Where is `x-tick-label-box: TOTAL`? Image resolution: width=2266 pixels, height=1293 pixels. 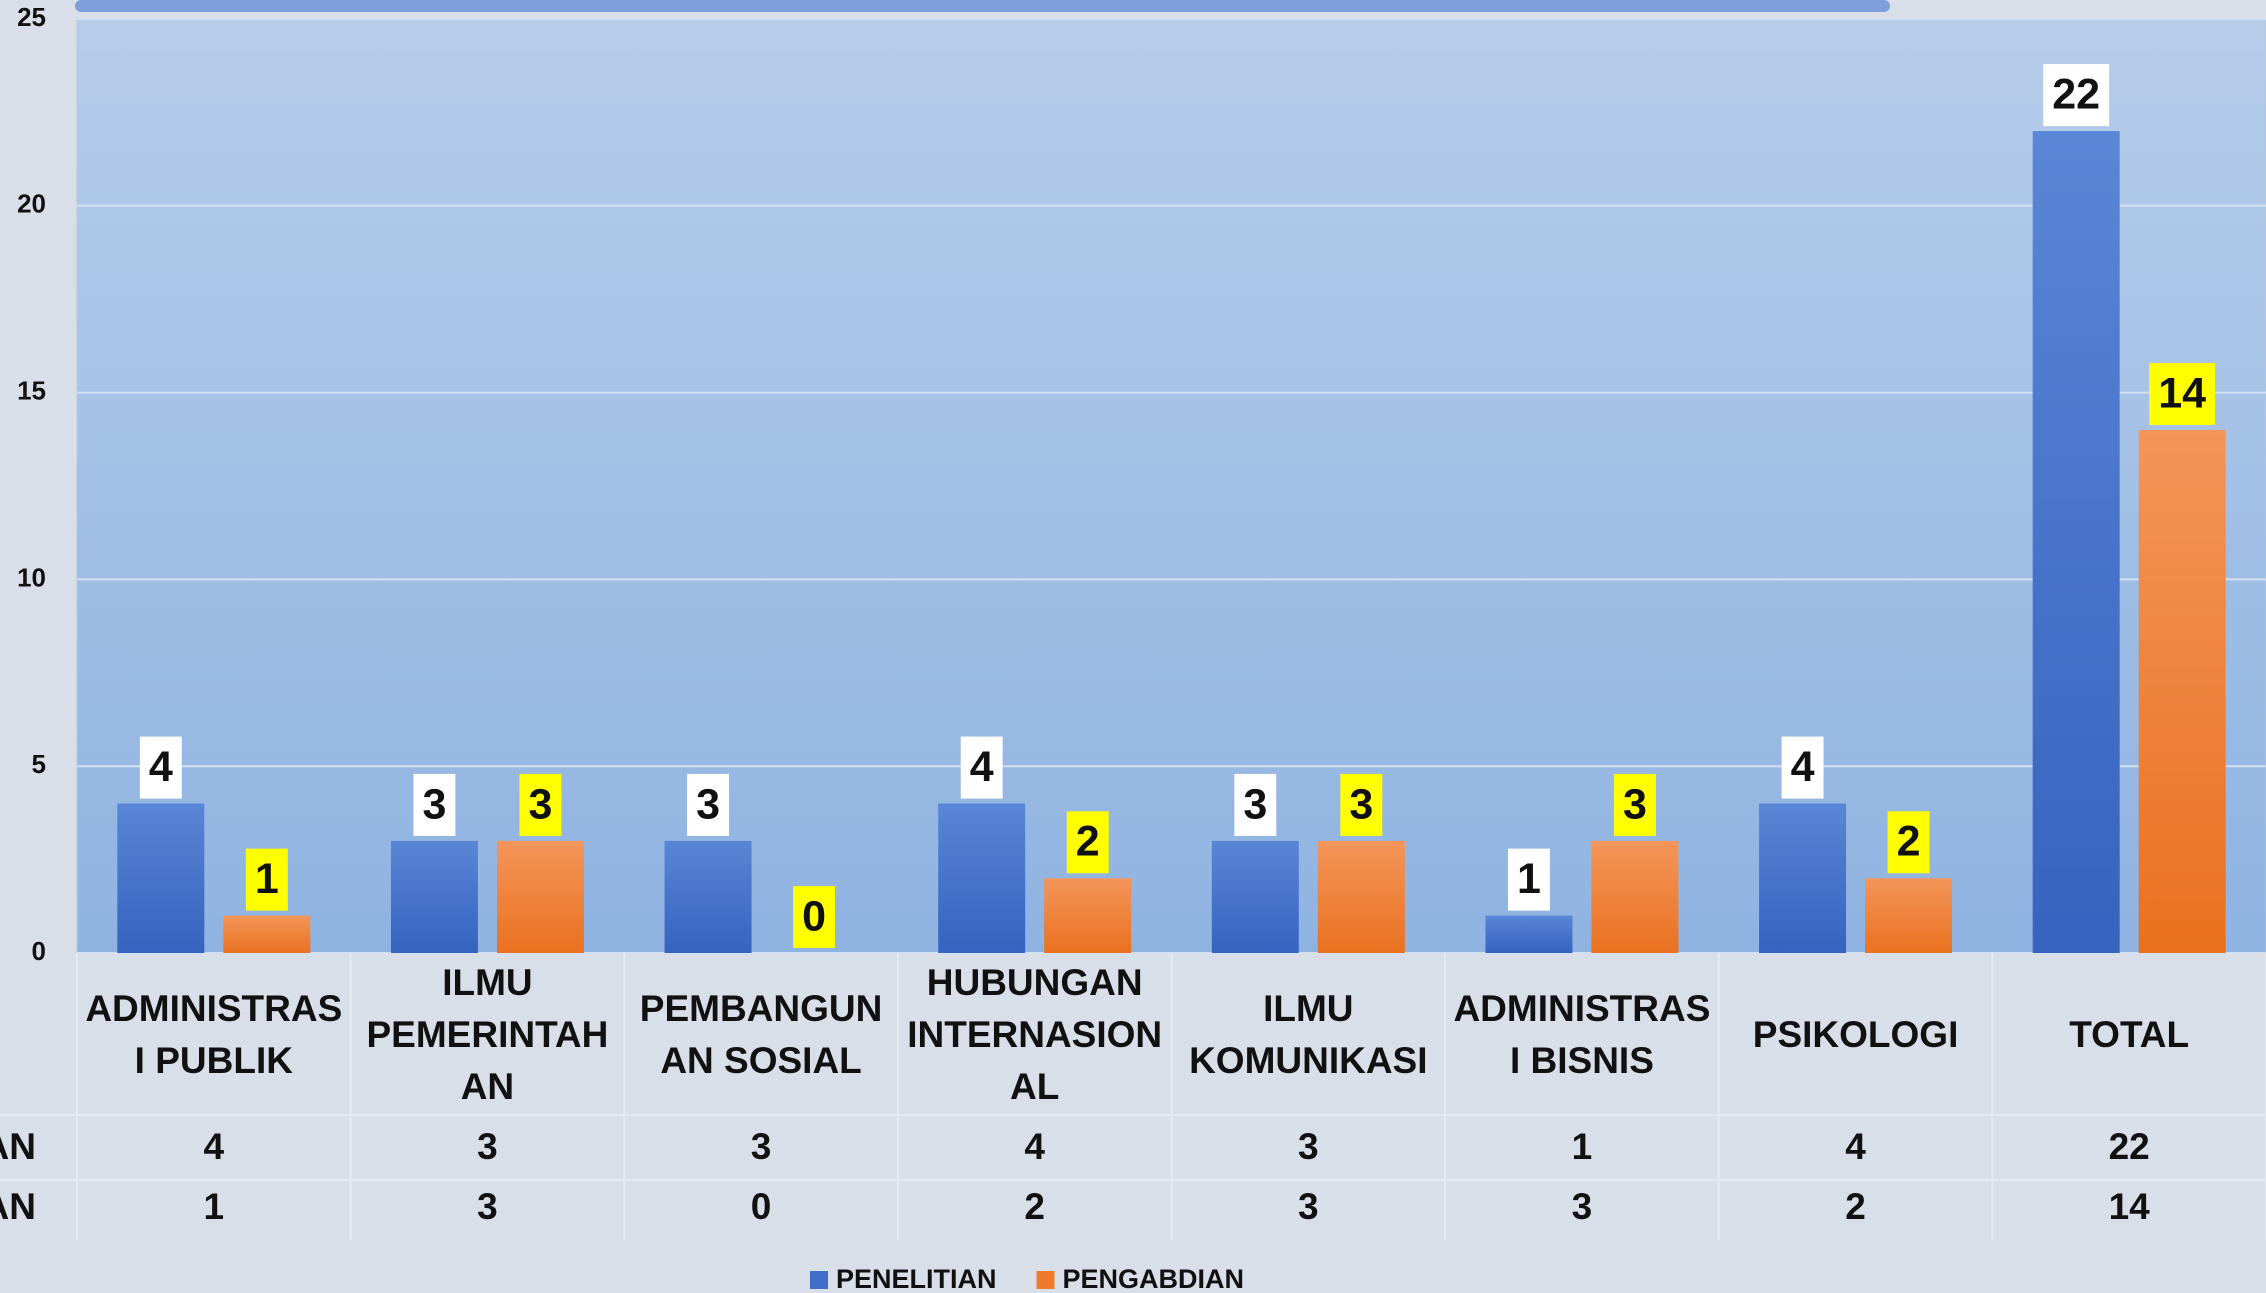 x-tick-label-box: TOTAL is located at coordinates (2129, 1035).